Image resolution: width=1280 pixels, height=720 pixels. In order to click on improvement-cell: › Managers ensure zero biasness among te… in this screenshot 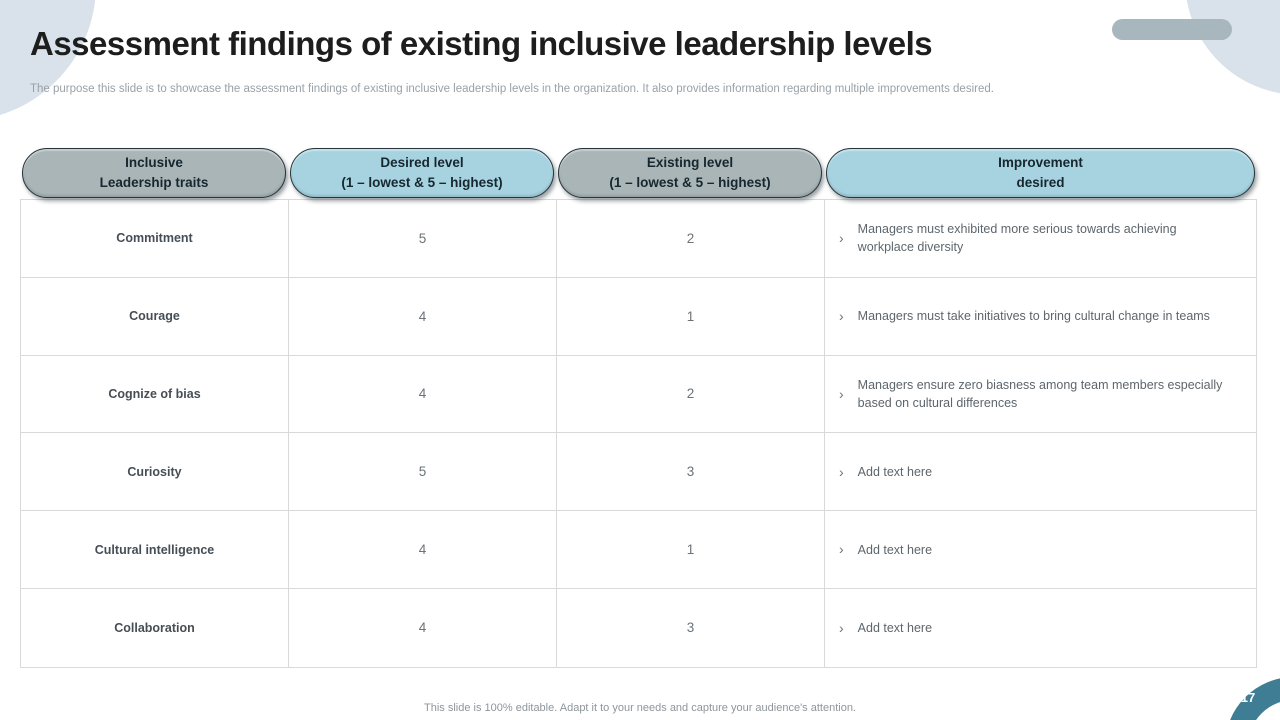, I will do `click(1040, 395)`.